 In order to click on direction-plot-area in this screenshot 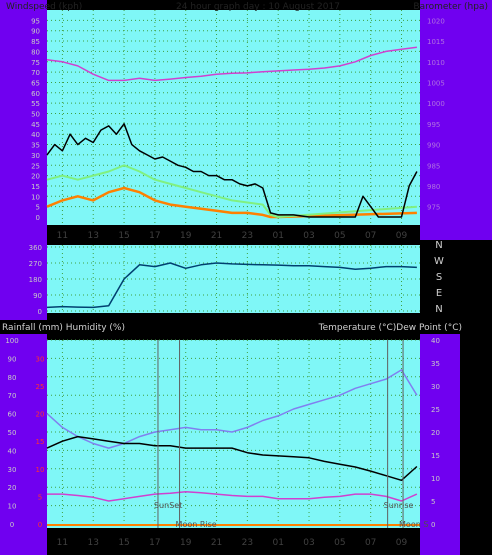, I will do `click(233, 279)`.